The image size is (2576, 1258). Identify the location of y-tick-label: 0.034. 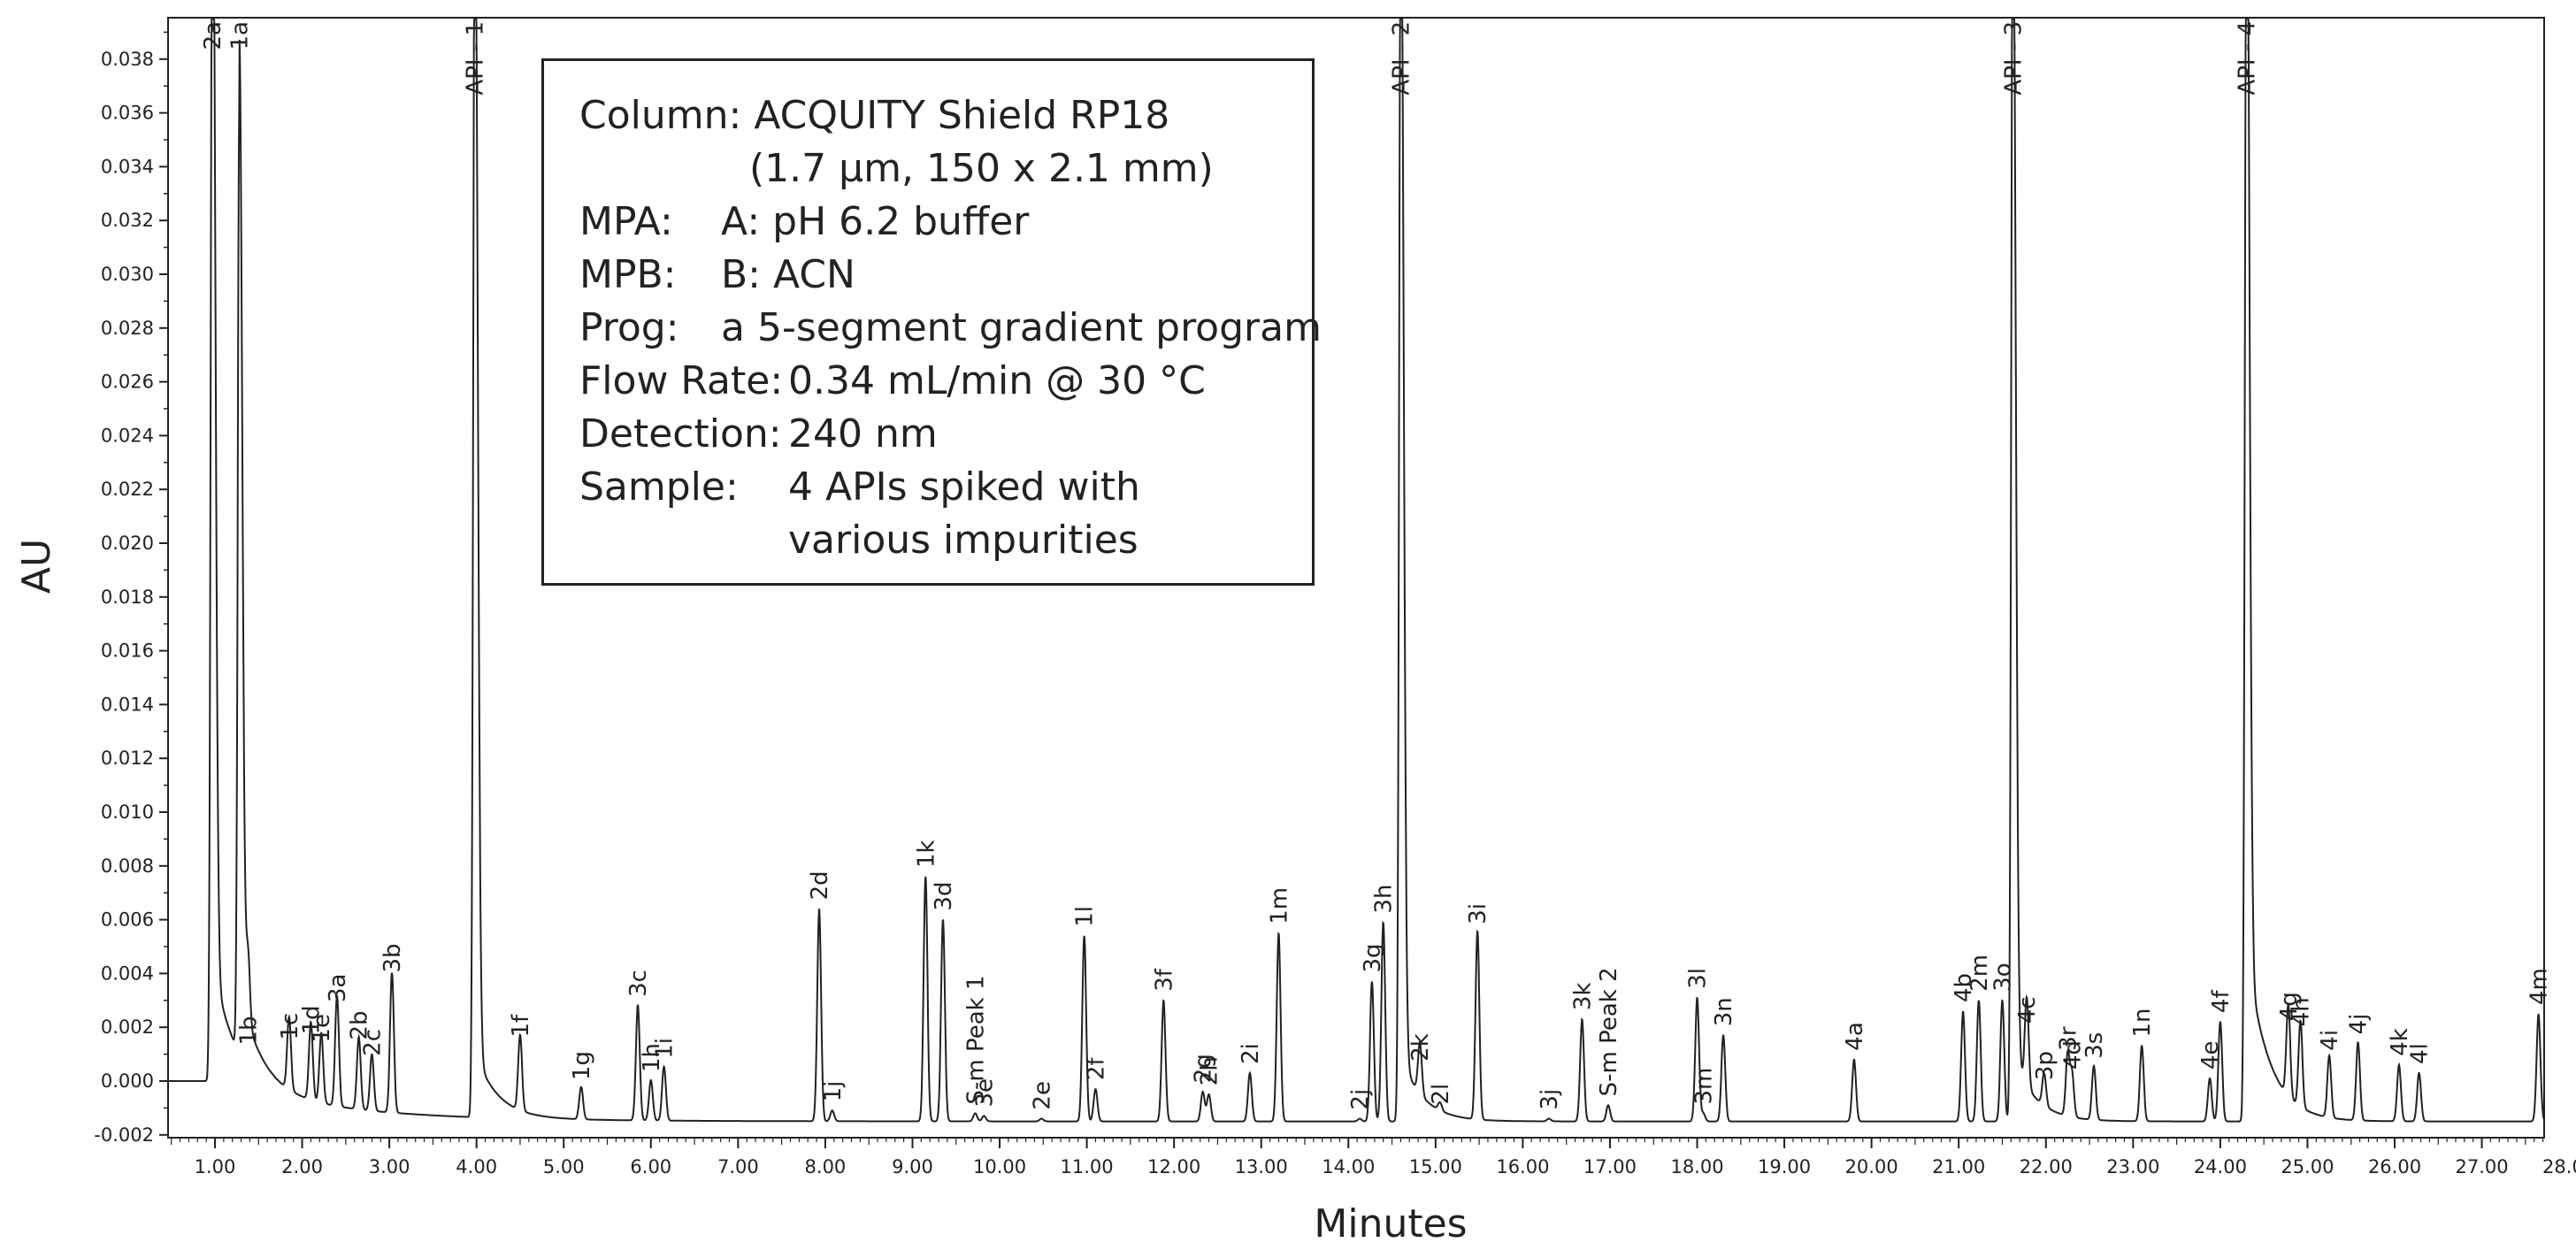
(127, 166).